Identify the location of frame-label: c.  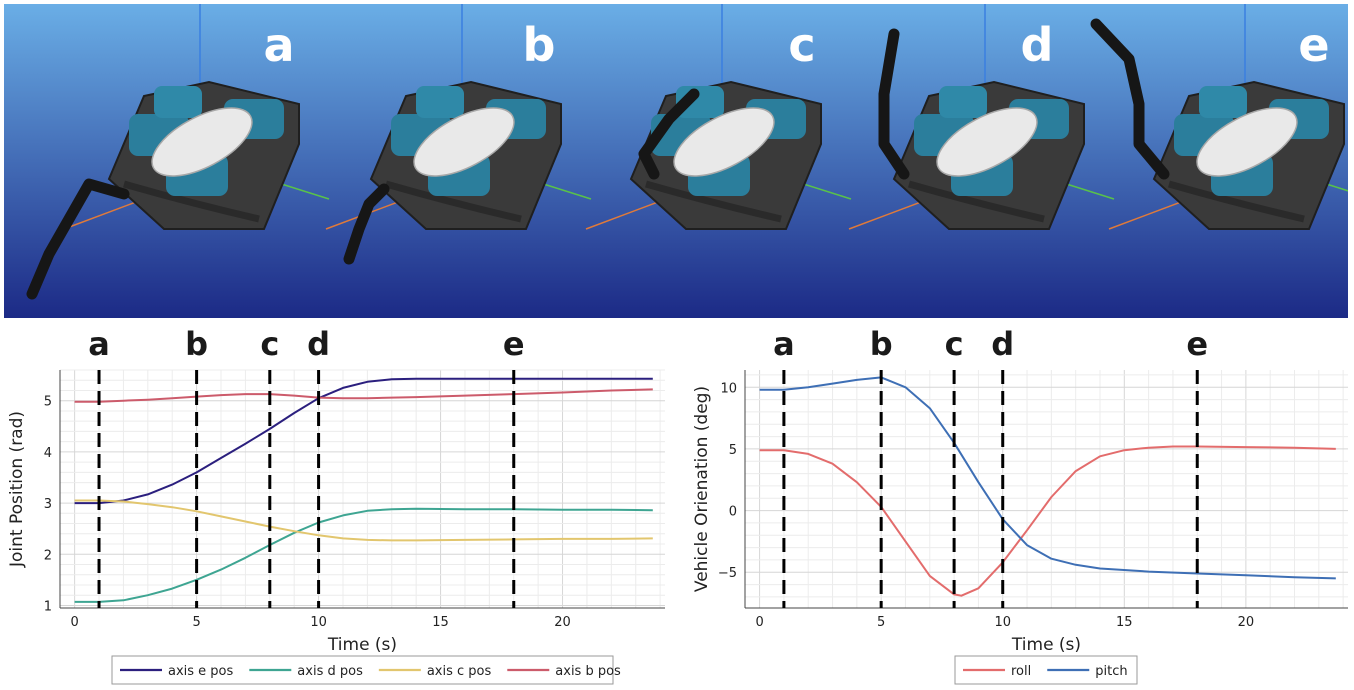
(801, 45).